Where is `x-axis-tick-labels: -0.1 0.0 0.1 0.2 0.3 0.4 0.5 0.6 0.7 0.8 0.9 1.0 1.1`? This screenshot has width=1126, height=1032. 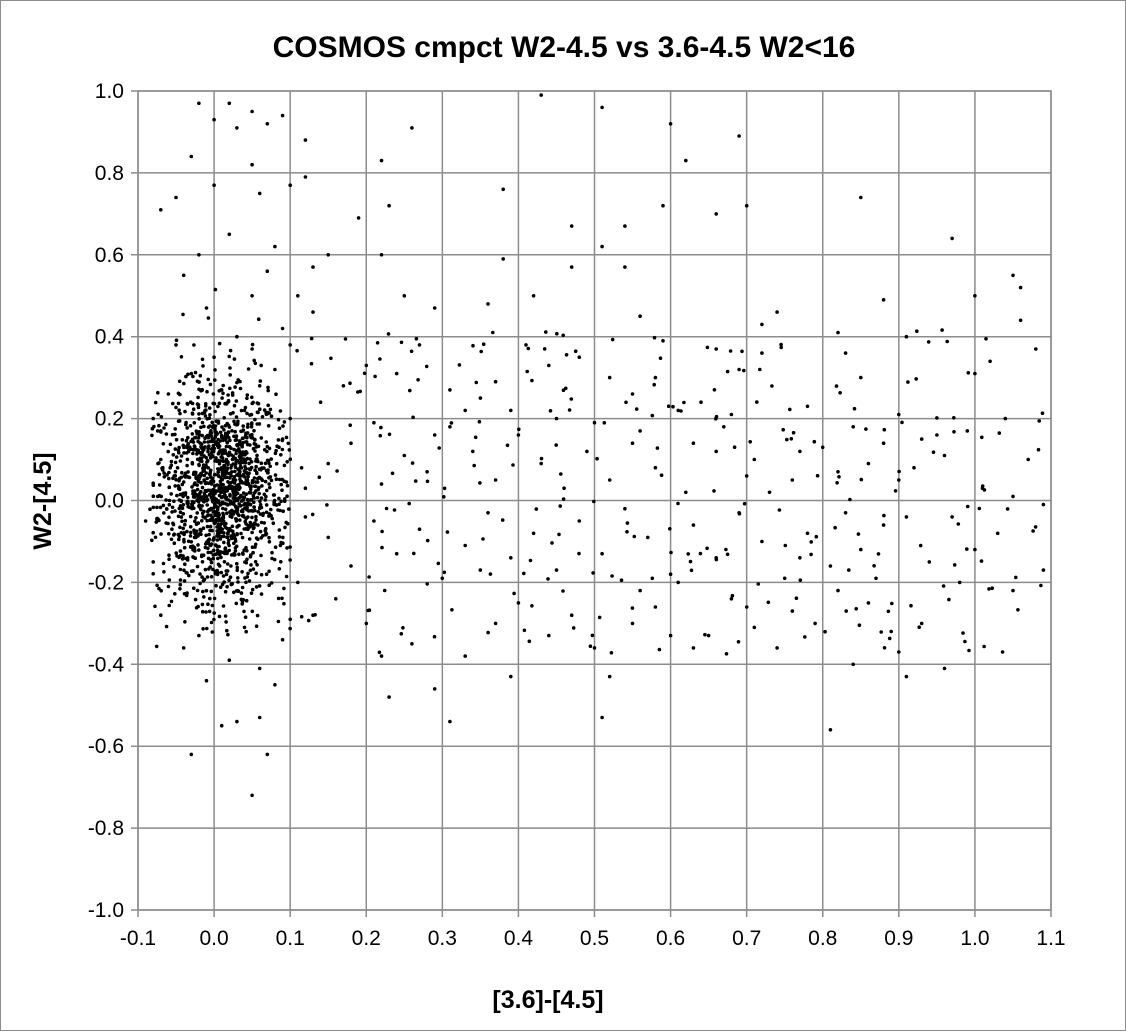 x-axis-tick-labels: -0.1 0.0 0.1 0.2 0.3 0.4 0.5 0.6 0.7 0.8 0.9 1.0 1.1 is located at coordinates (593, 938).